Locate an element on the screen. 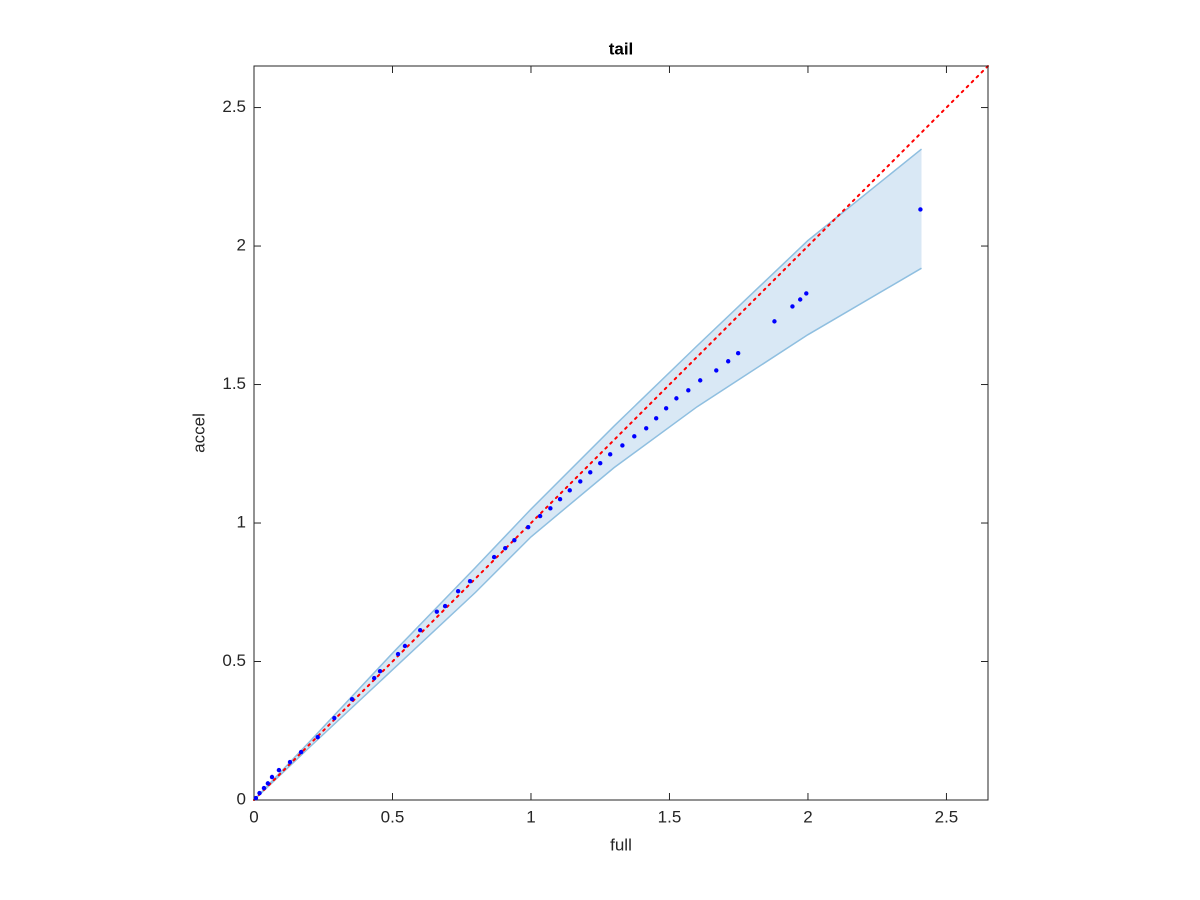  y-tick-label: 2 is located at coordinates (241, 245).